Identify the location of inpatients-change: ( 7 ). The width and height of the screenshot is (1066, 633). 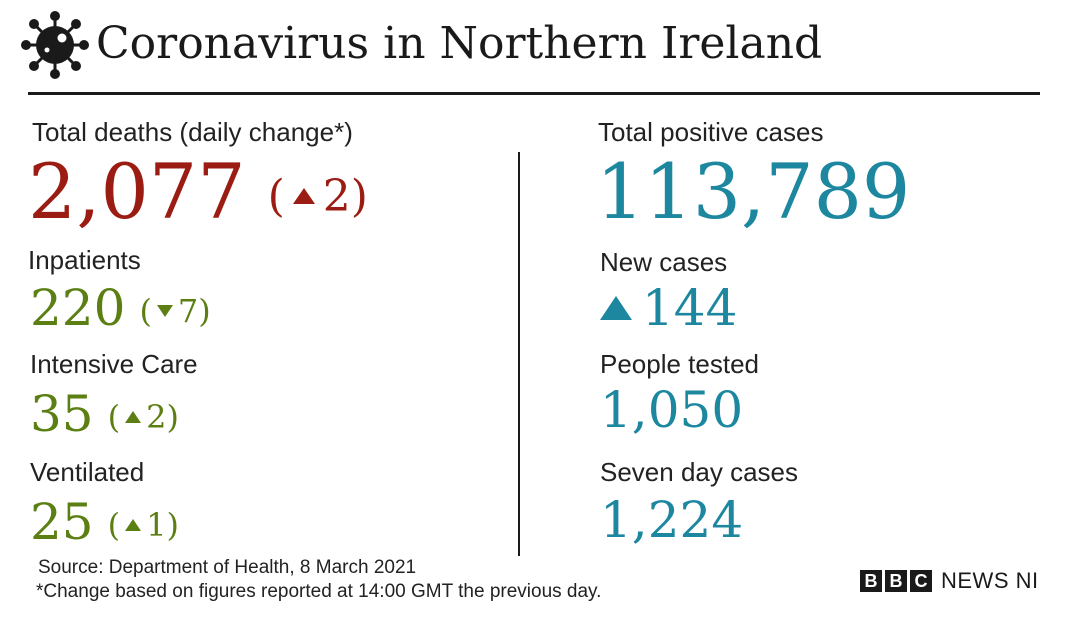
(175, 311).